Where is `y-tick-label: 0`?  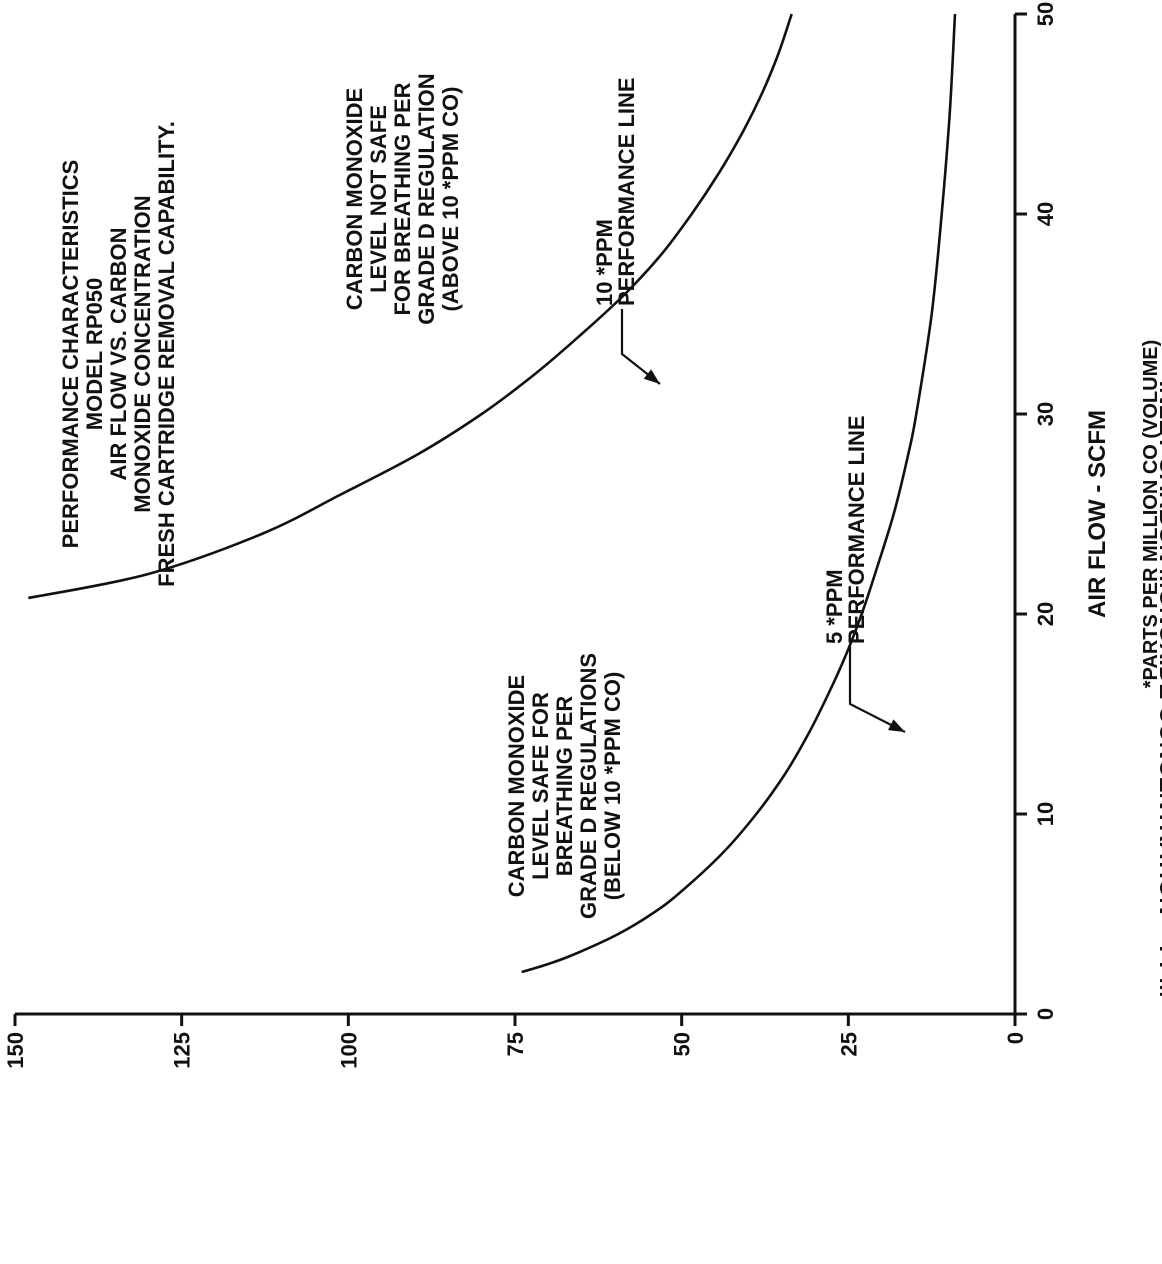 y-tick-label: 0 is located at coordinates (1015, 1038).